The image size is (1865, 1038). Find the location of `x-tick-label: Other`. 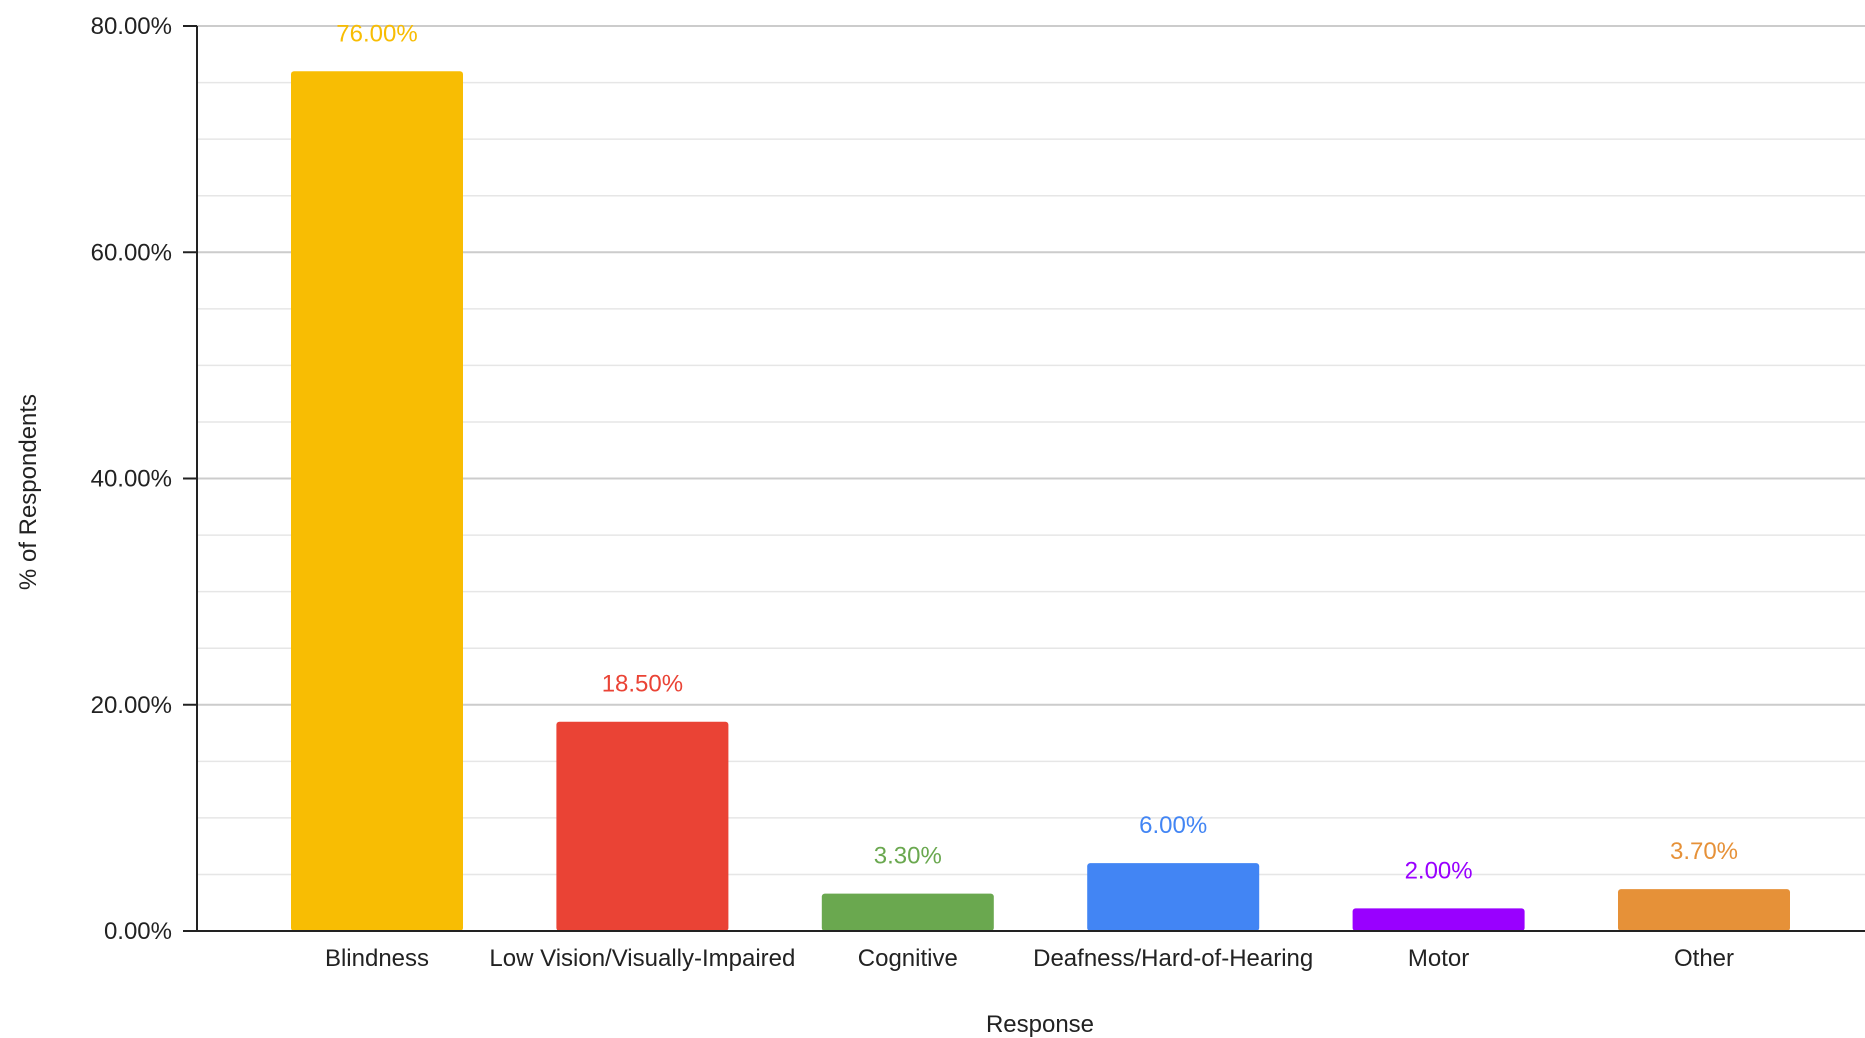

x-tick-label: Other is located at coordinates (1704, 958).